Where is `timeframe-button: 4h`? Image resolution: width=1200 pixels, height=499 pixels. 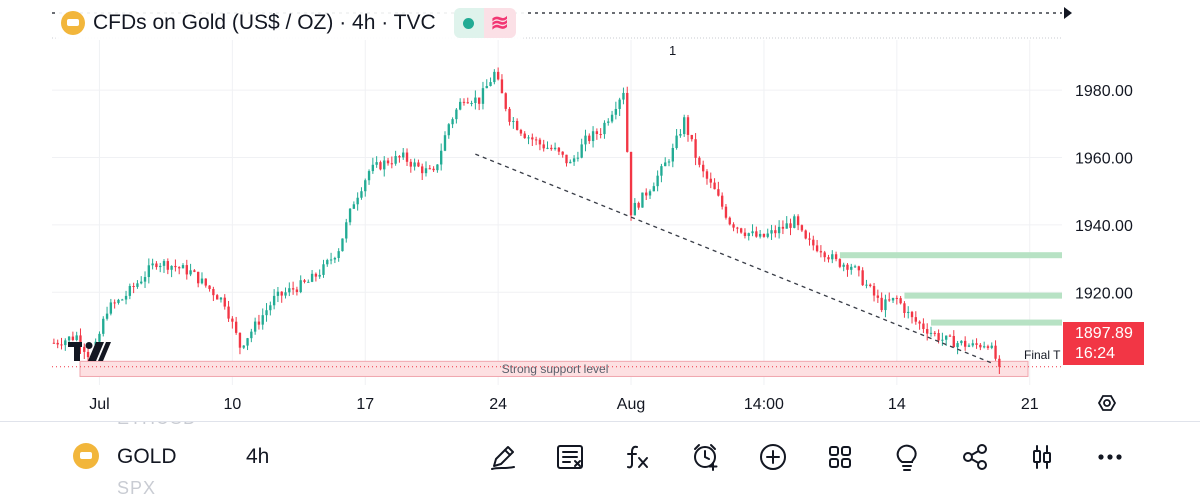 timeframe-button: 4h is located at coordinates (258, 456).